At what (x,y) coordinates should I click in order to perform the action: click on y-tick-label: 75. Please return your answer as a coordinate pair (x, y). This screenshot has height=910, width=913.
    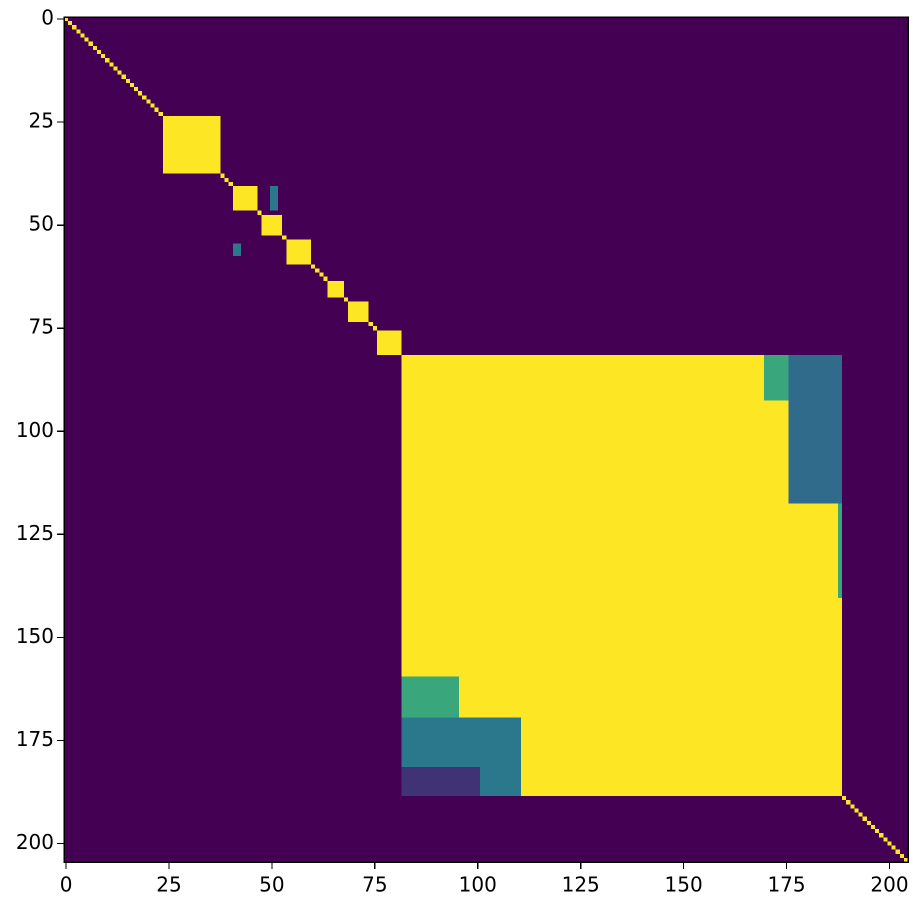
    Looking at the image, I should click on (41, 327).